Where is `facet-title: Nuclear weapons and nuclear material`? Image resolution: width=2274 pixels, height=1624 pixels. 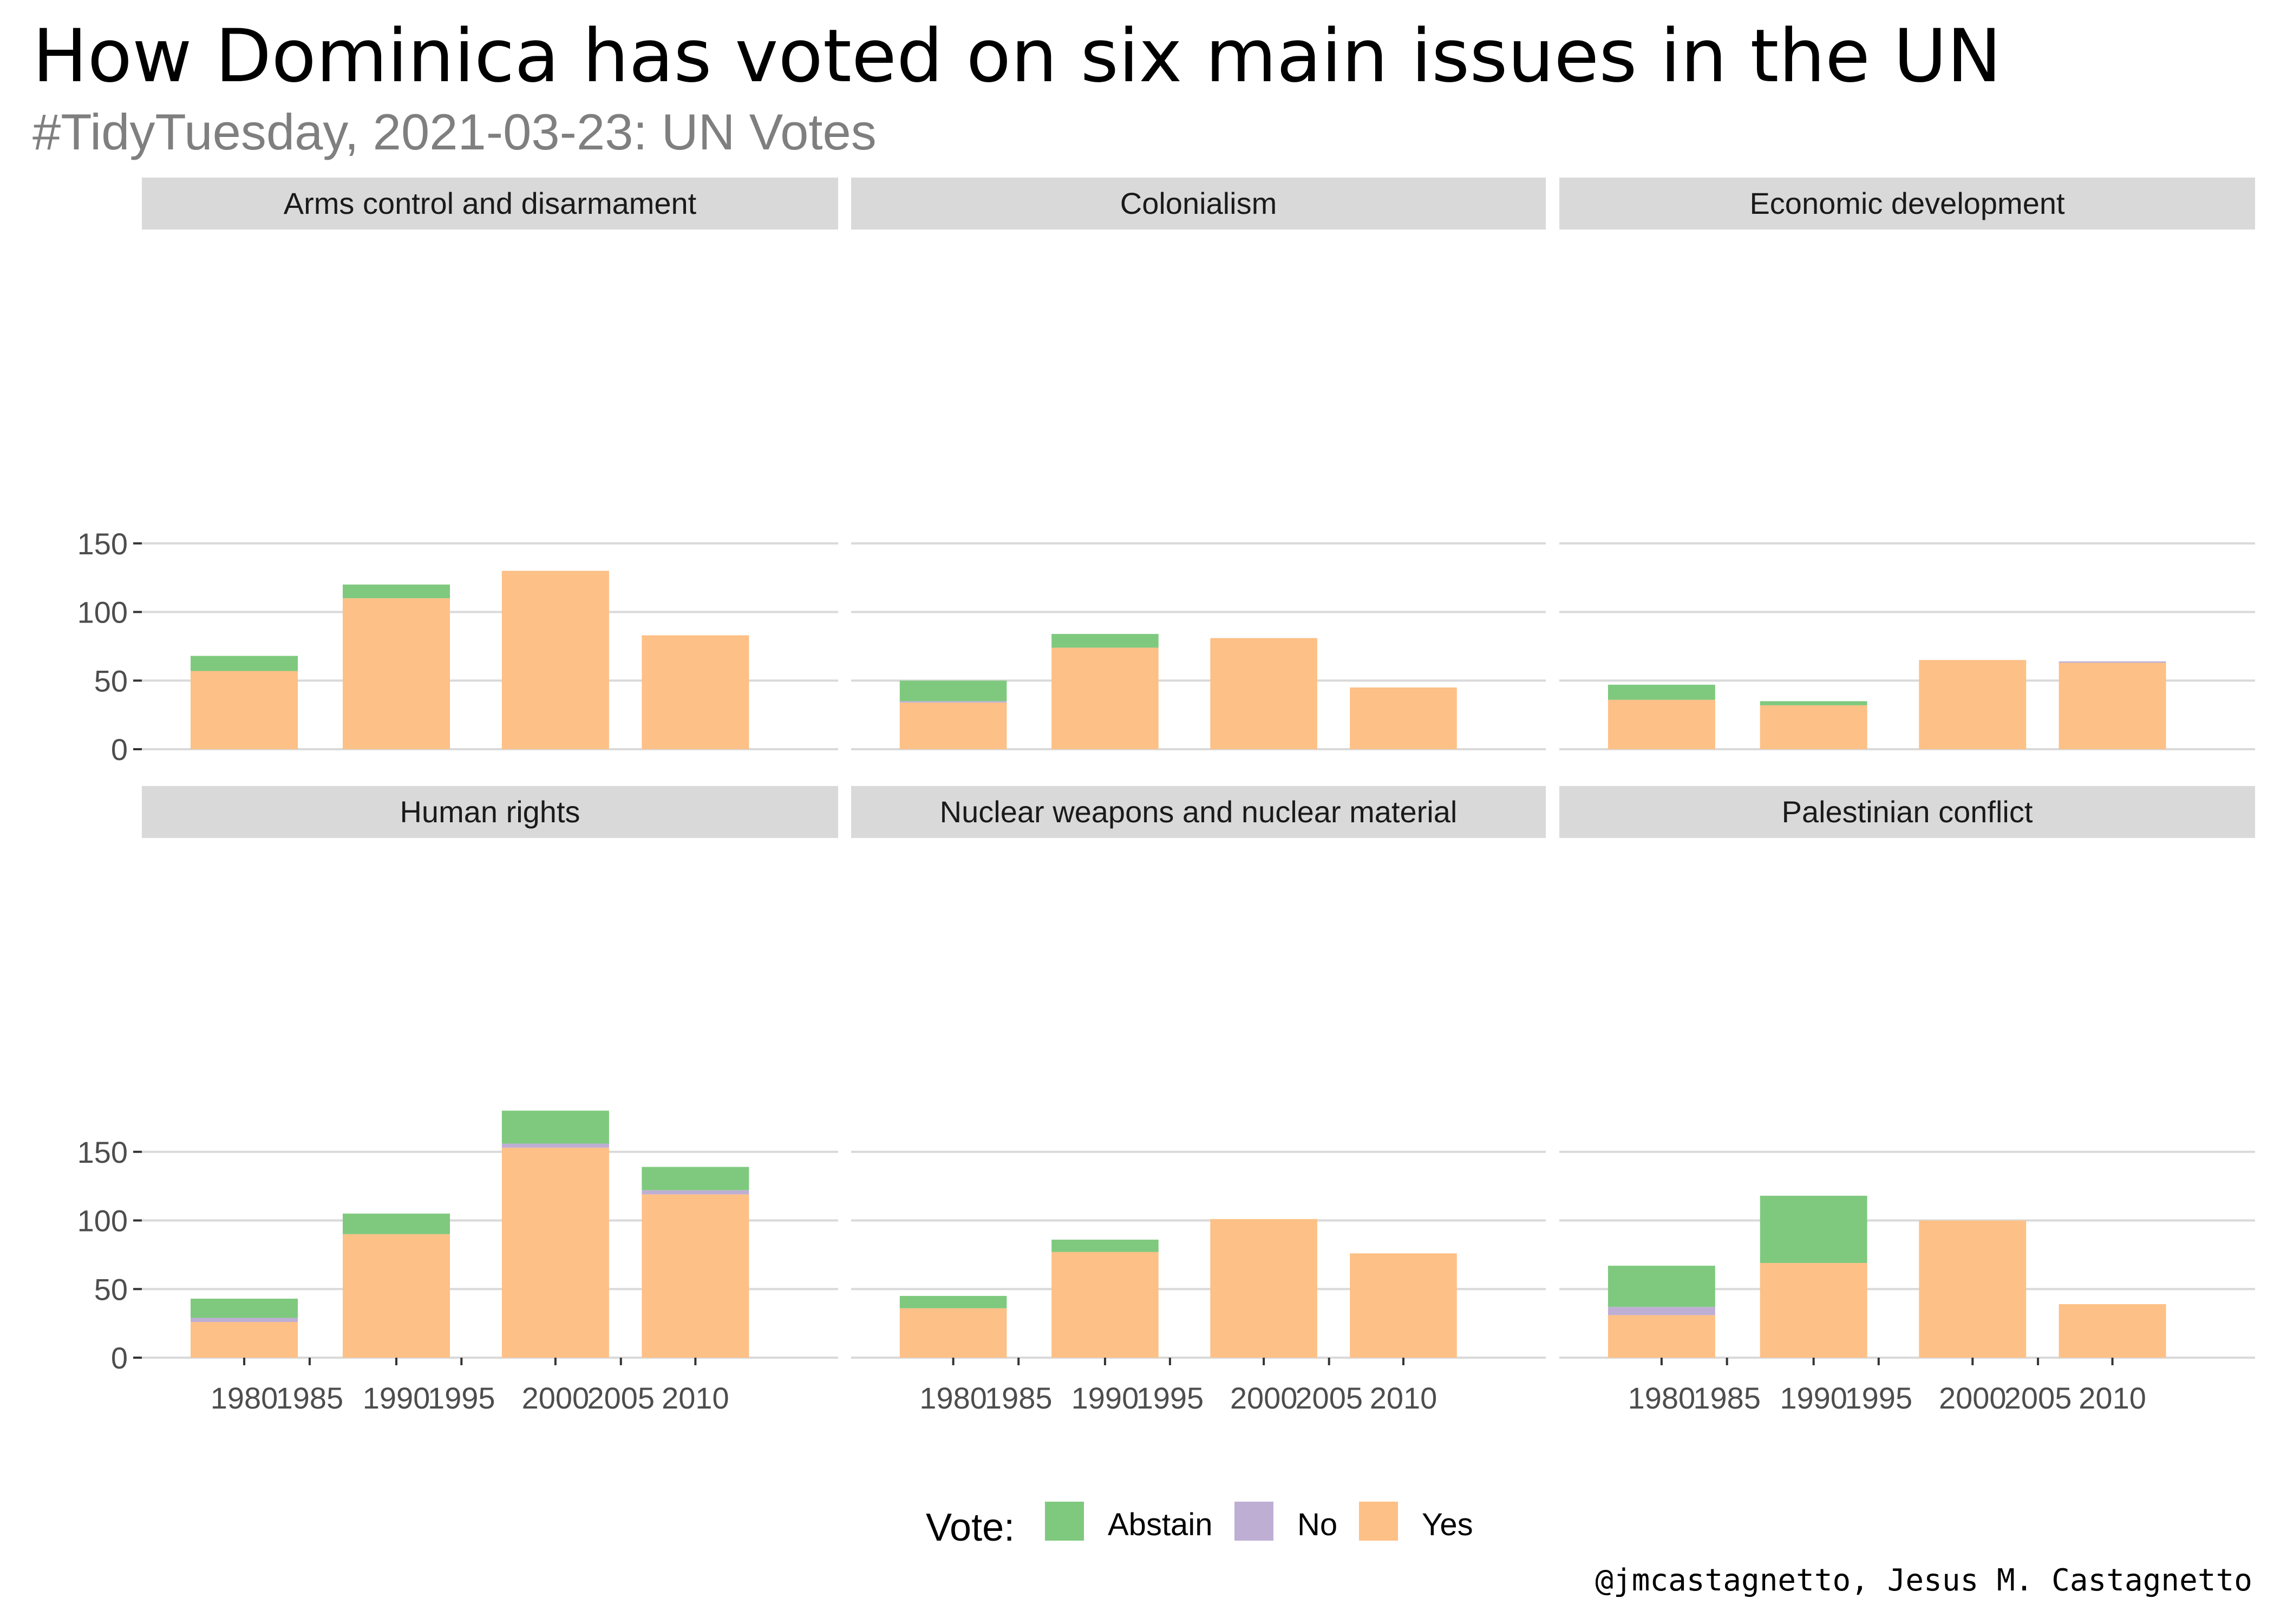 facet-title: Nuclear weapons and nuclear material is located at coordinates (1199, 812).